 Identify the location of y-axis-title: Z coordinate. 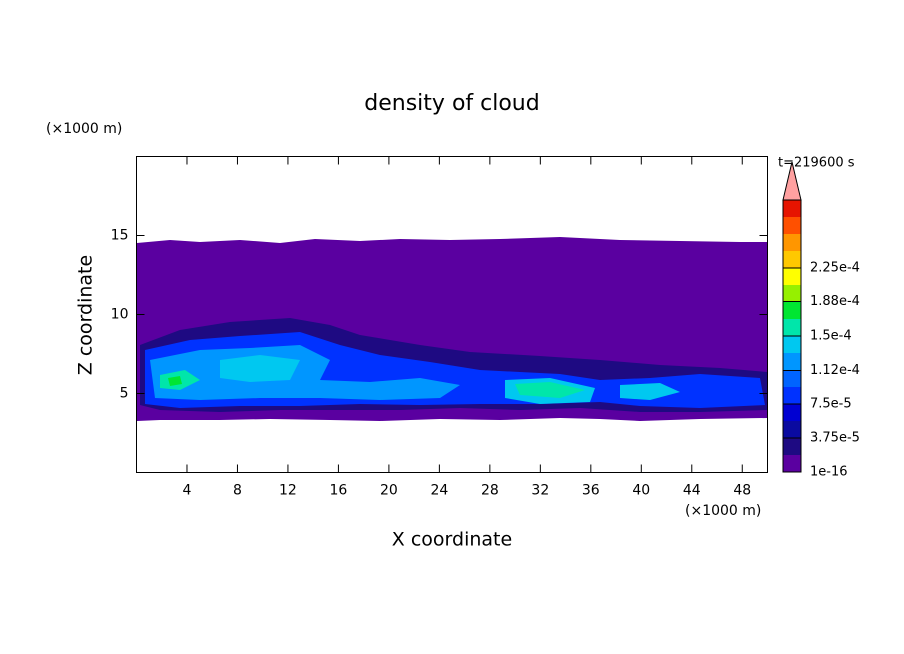
(86, 315).